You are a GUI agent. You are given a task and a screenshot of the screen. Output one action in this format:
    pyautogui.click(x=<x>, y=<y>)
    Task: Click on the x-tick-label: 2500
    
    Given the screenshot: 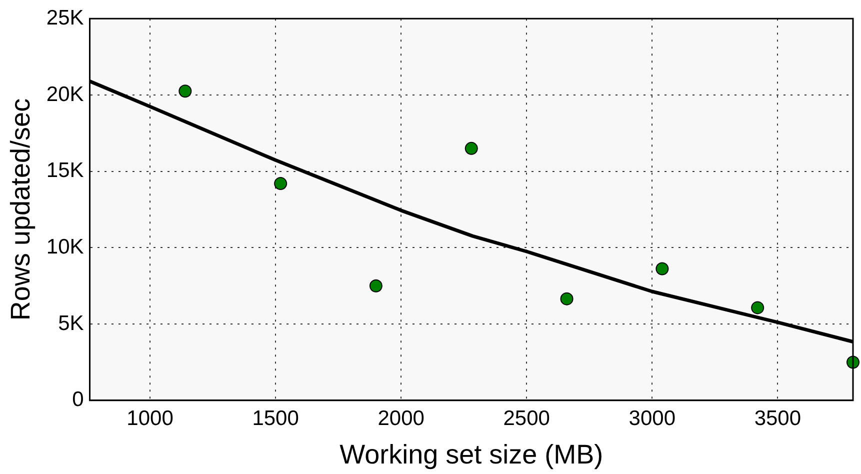 What is the action you would take?
    pyautogui.click(x=526, y=418)
    